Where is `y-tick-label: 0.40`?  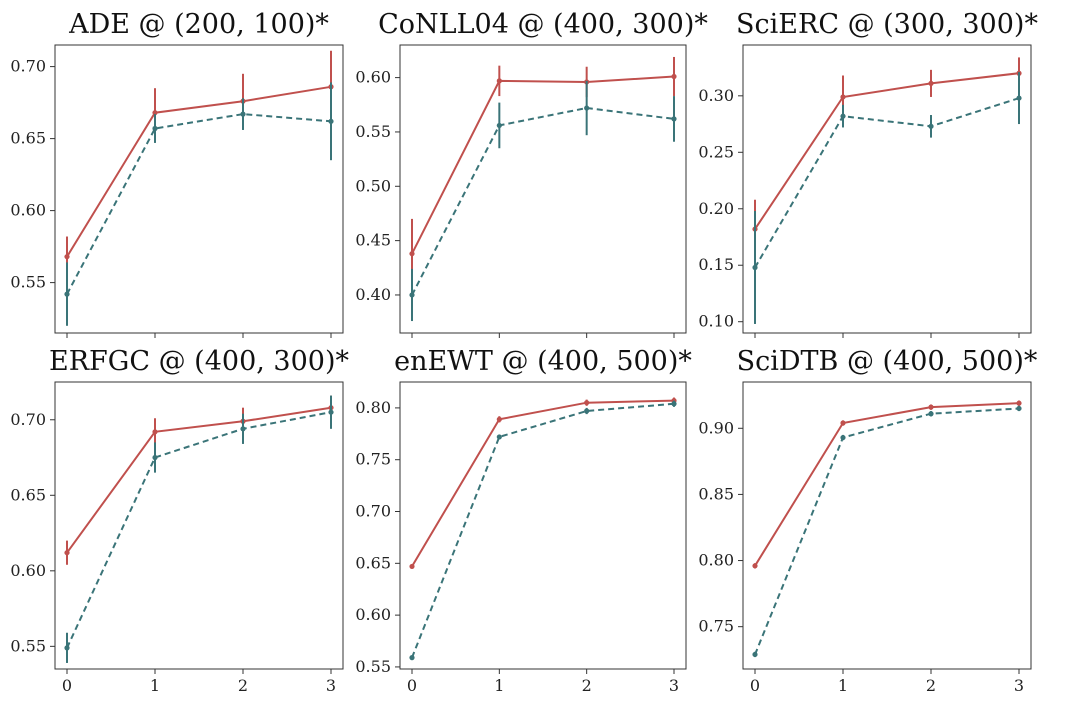 y-tick-label: 0.40 is located at coordinates (373, 294).